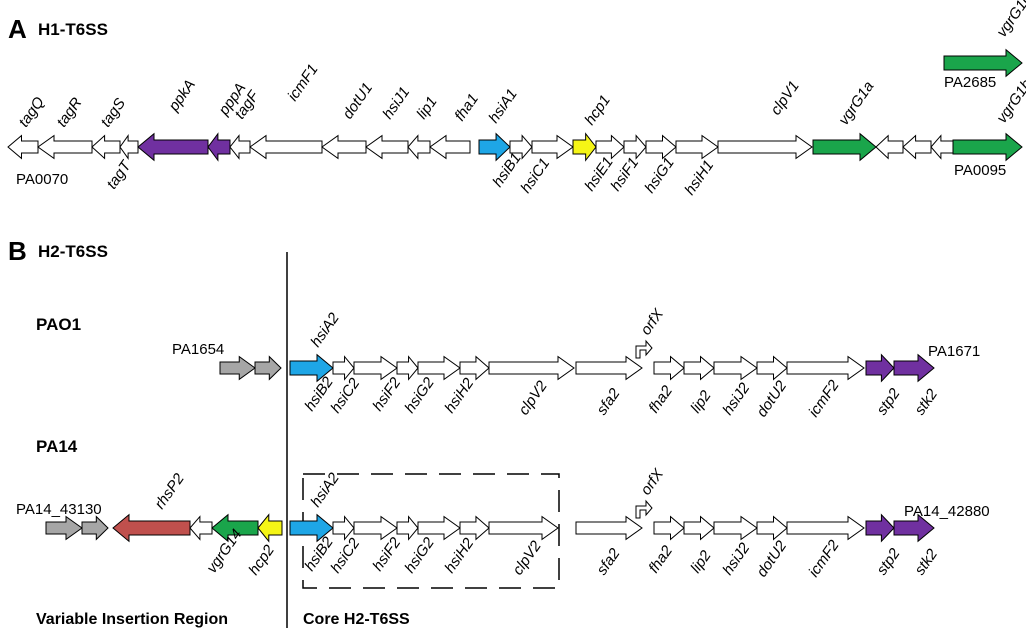 The height and width of the screenshot is (628, 1026). What do you see at coordinates (407, 528) in the screenshot?
I see `pa14-gene-hsif2-arrow` at bounding box center [407, 528].